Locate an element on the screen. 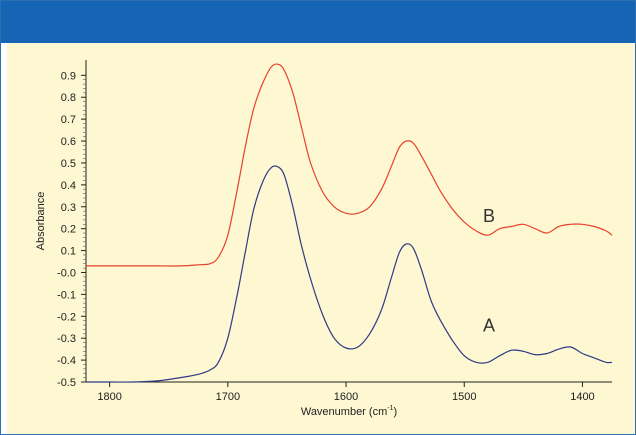 The height and width of the screenshot is (435, 636). y-tick-label: 0.1 is located at coordinates (68, 252).